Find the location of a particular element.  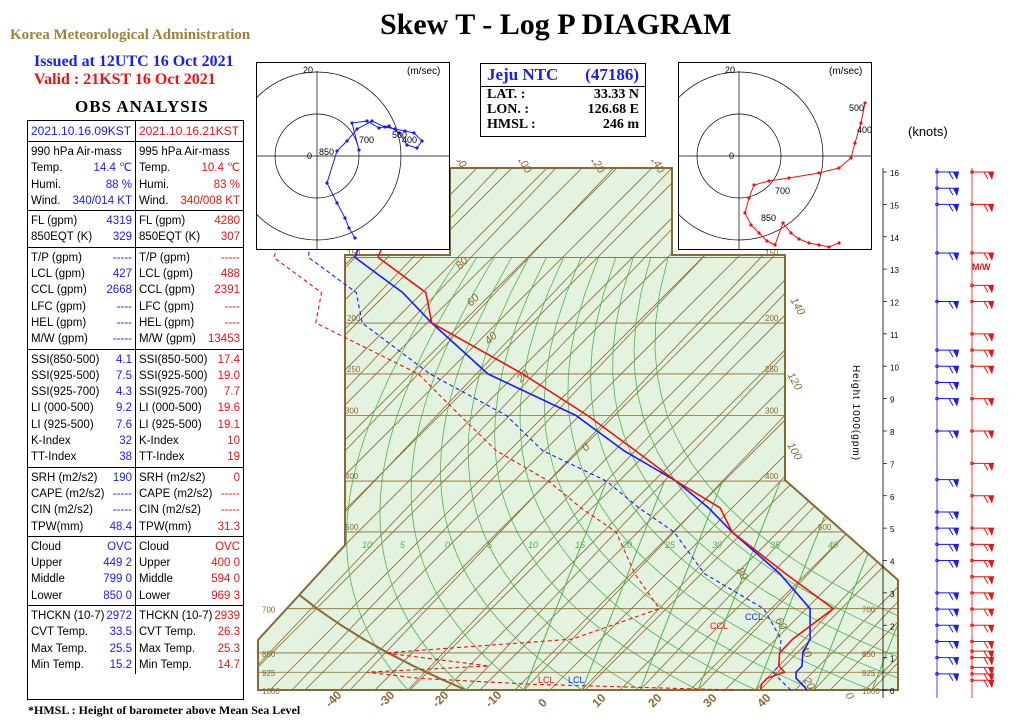

obs-label: 850EQT (K) is located at coordinates (62, 237).